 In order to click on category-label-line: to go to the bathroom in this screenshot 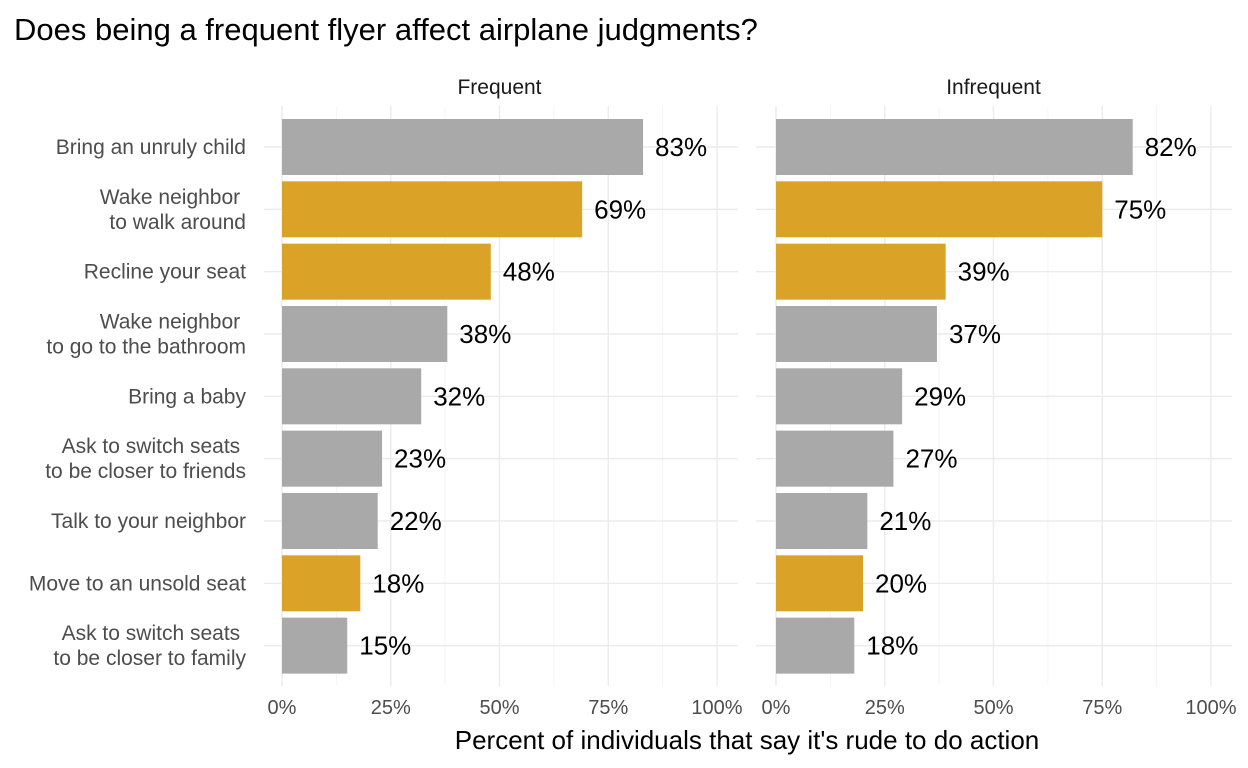, I will do `click(146, 346)`.